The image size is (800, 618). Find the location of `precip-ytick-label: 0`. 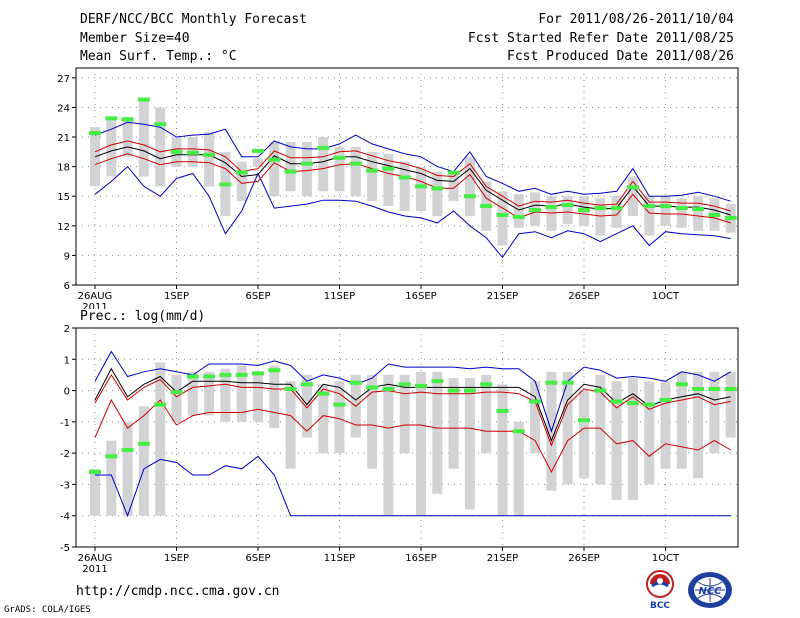

precip-ytick-label: 0 is located at coordinates (67, 392).